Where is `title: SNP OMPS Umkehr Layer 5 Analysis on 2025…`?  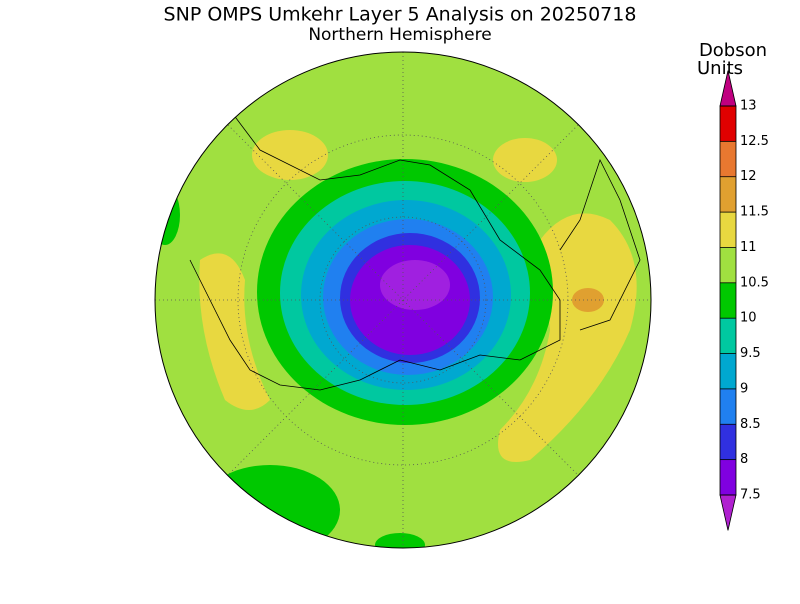 title: SNP OMPS Umkehr Layer 5 Analysis on 2025… is located at coordinates (400, 15).